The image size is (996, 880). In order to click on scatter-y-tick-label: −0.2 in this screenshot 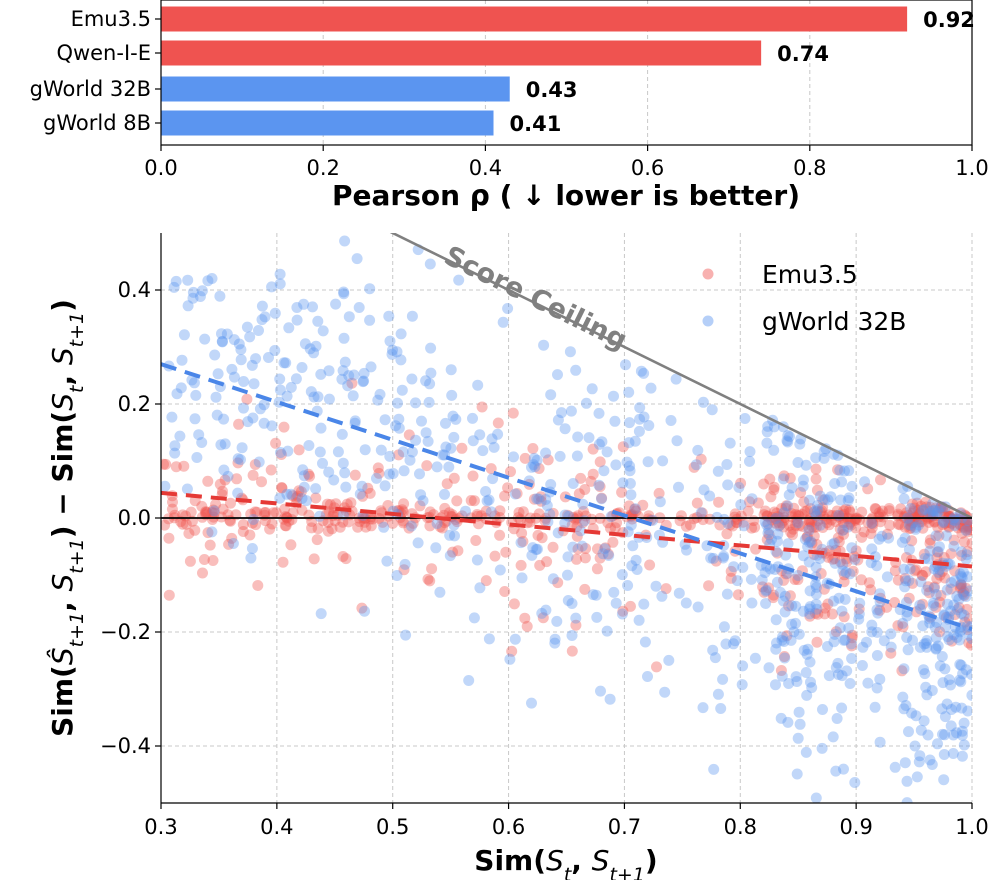, I will do `click(125, 632)`.